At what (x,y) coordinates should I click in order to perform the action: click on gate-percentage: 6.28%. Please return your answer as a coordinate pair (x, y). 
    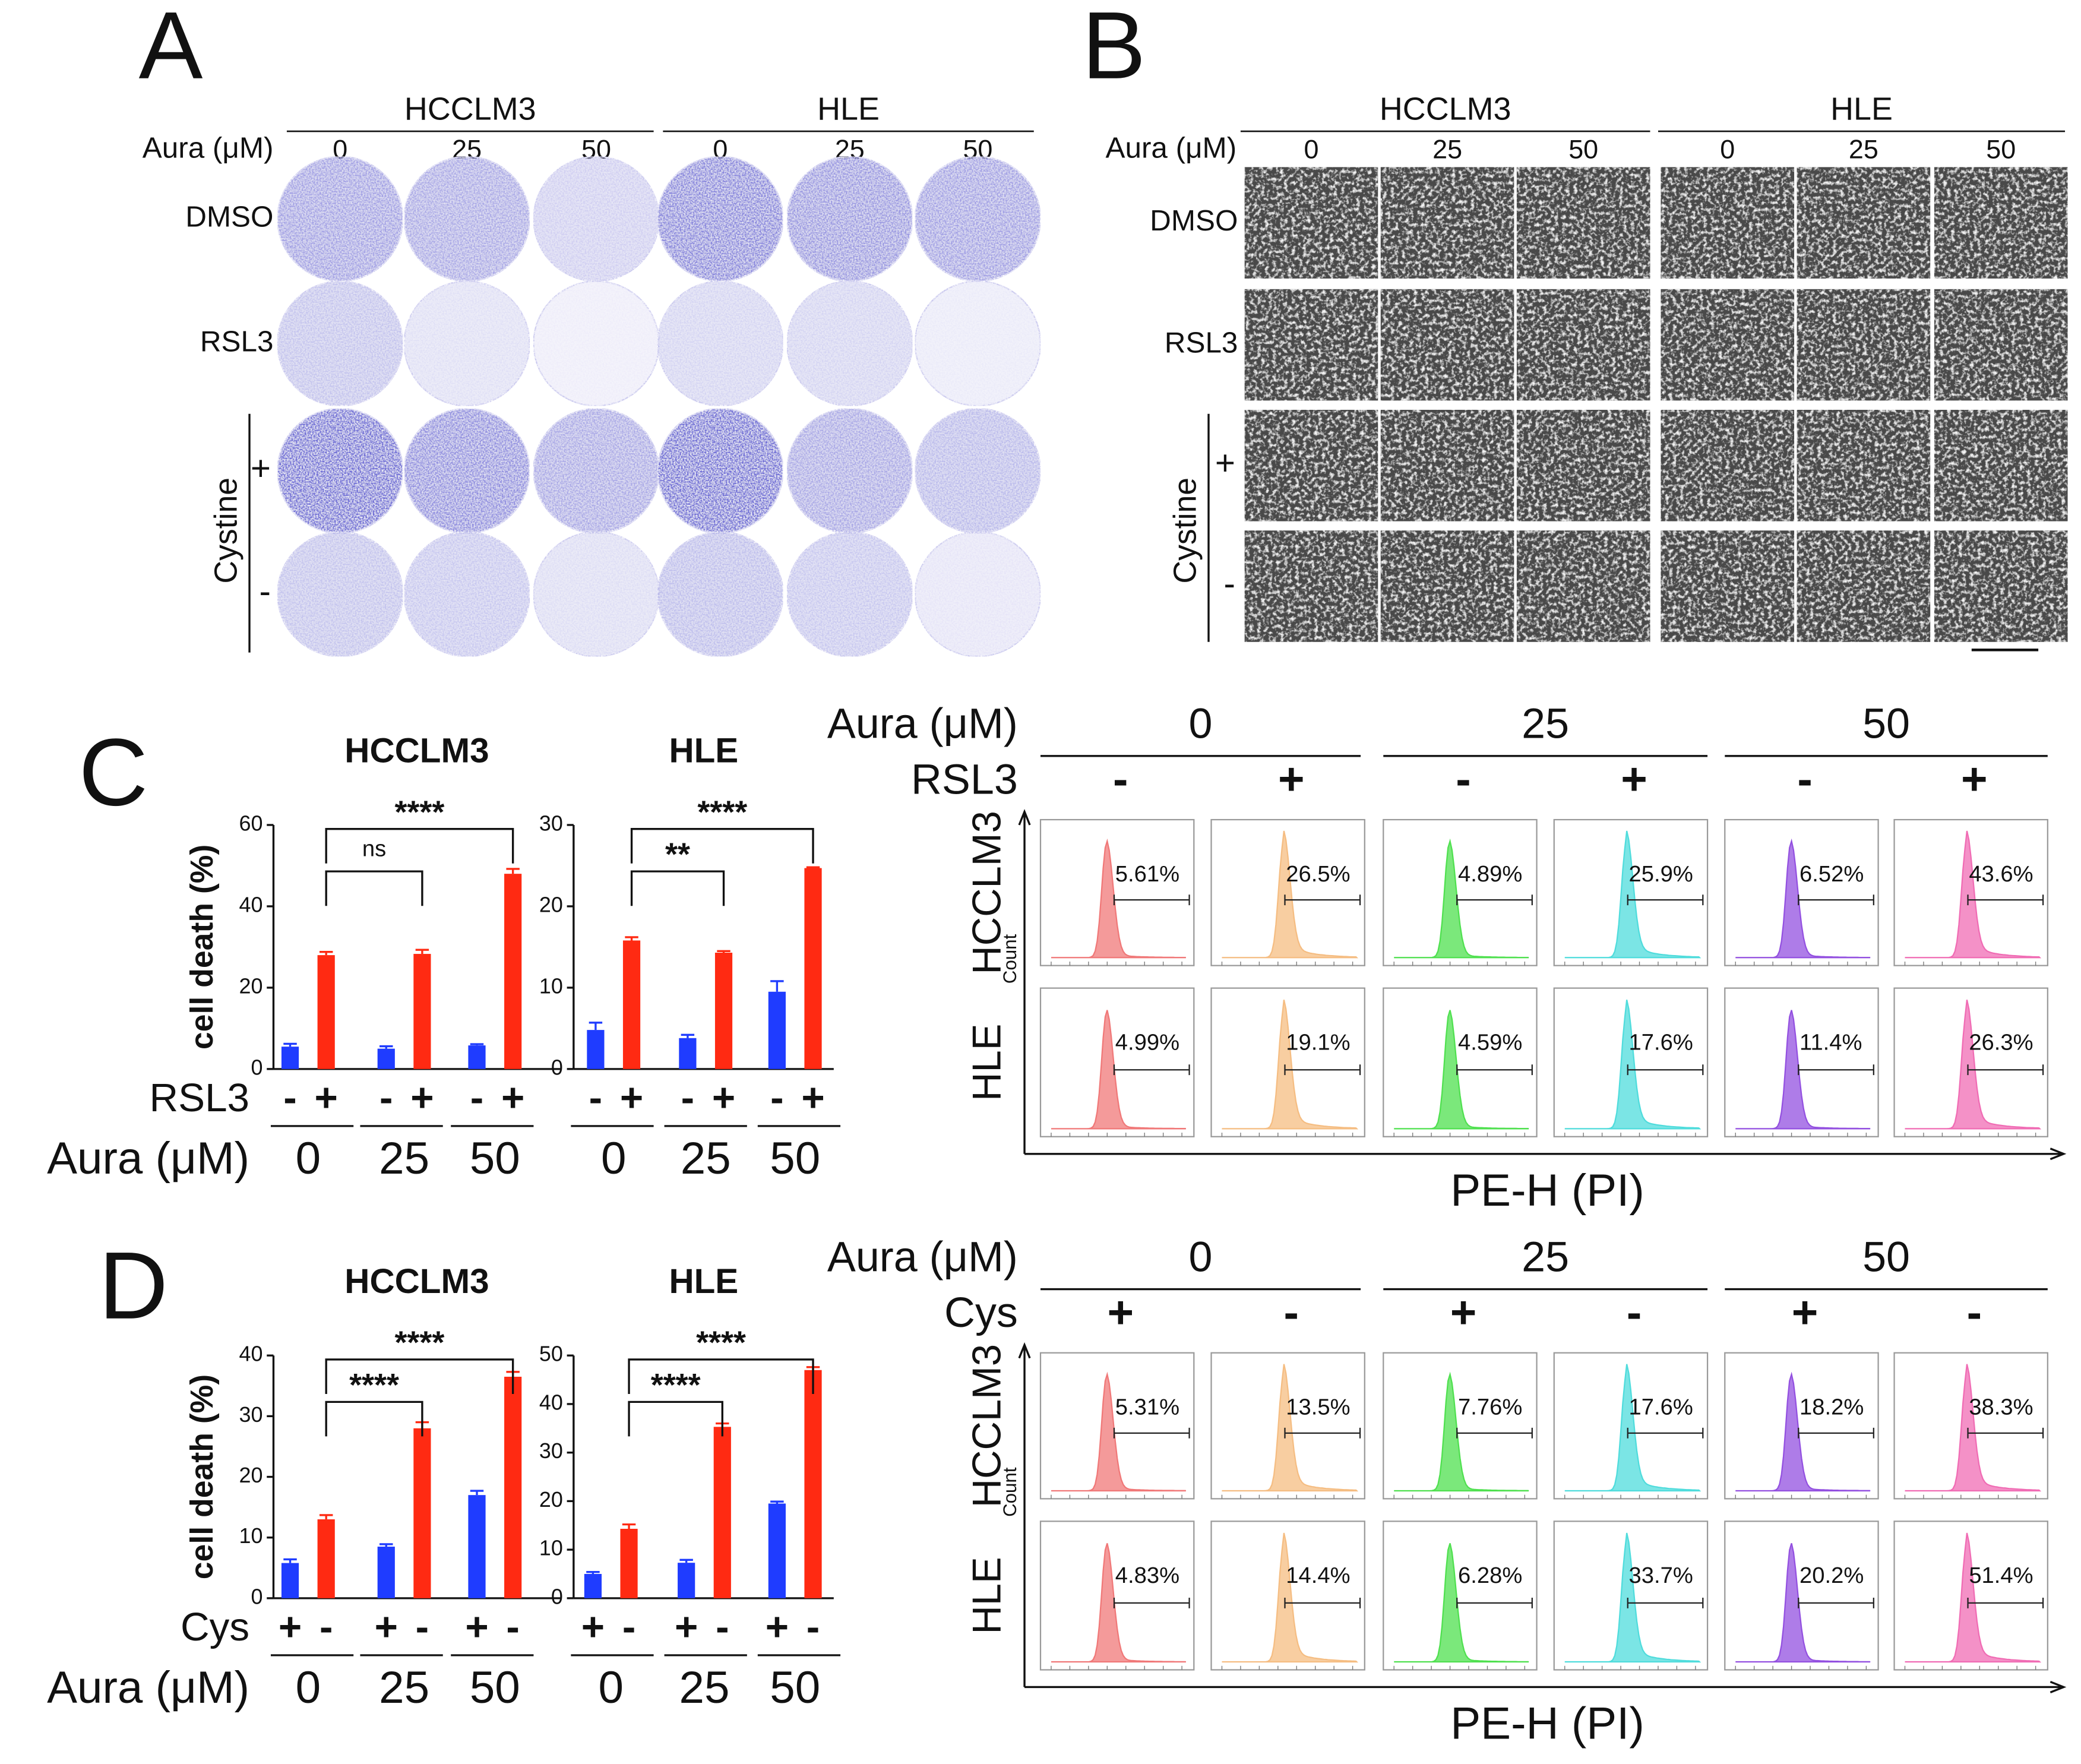
    Looking at the image, I should click on (1490, 1576).